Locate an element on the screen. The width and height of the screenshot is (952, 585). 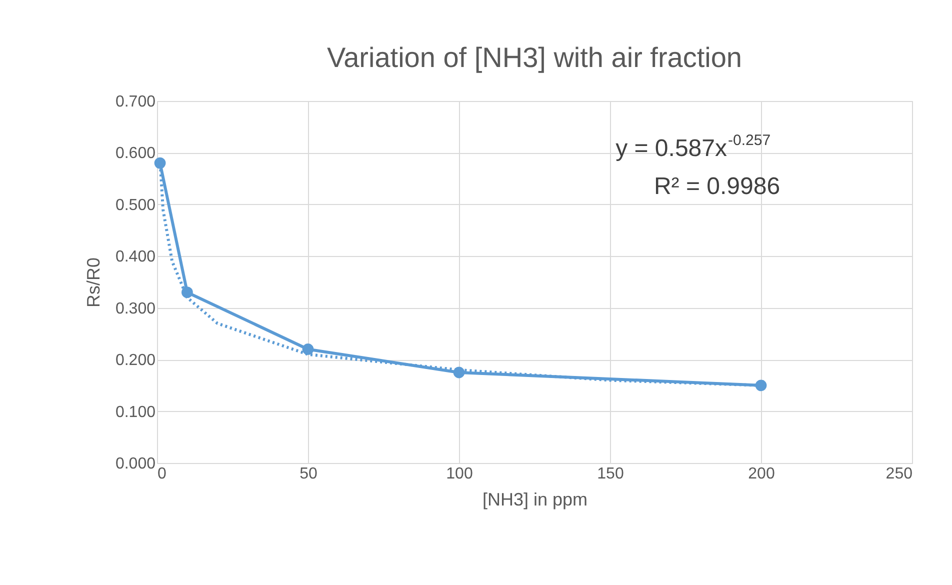
y-tick-label: 0.000 is located at coordinates (135, 464).